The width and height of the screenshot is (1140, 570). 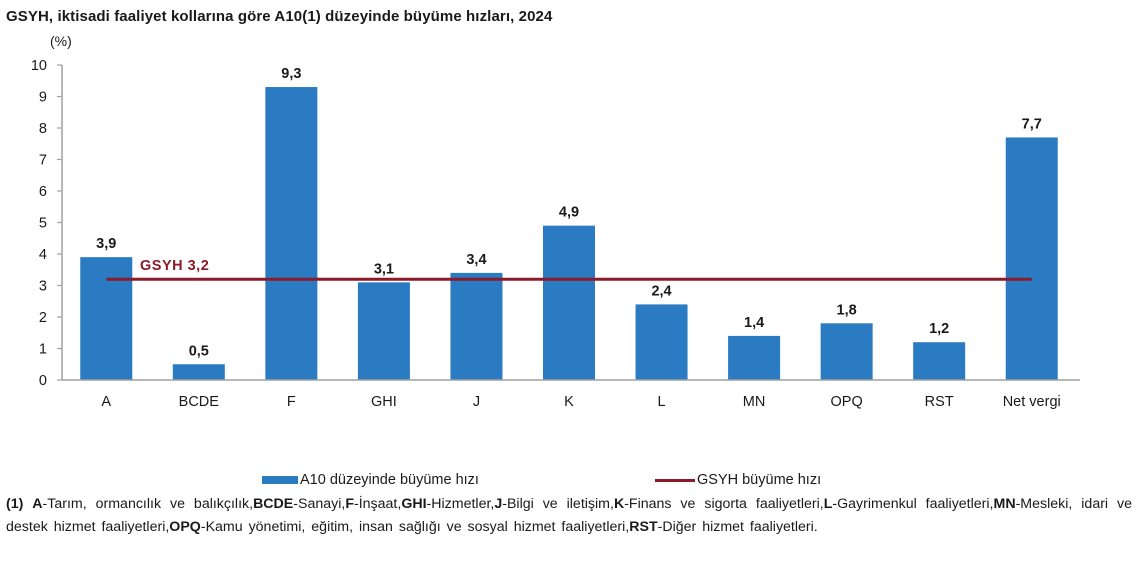 What do you see at coordinates (174, 266) in the screenshot?
I see `gsyh-annotation: GSYH 3,2` at bounding box center [174, 266].